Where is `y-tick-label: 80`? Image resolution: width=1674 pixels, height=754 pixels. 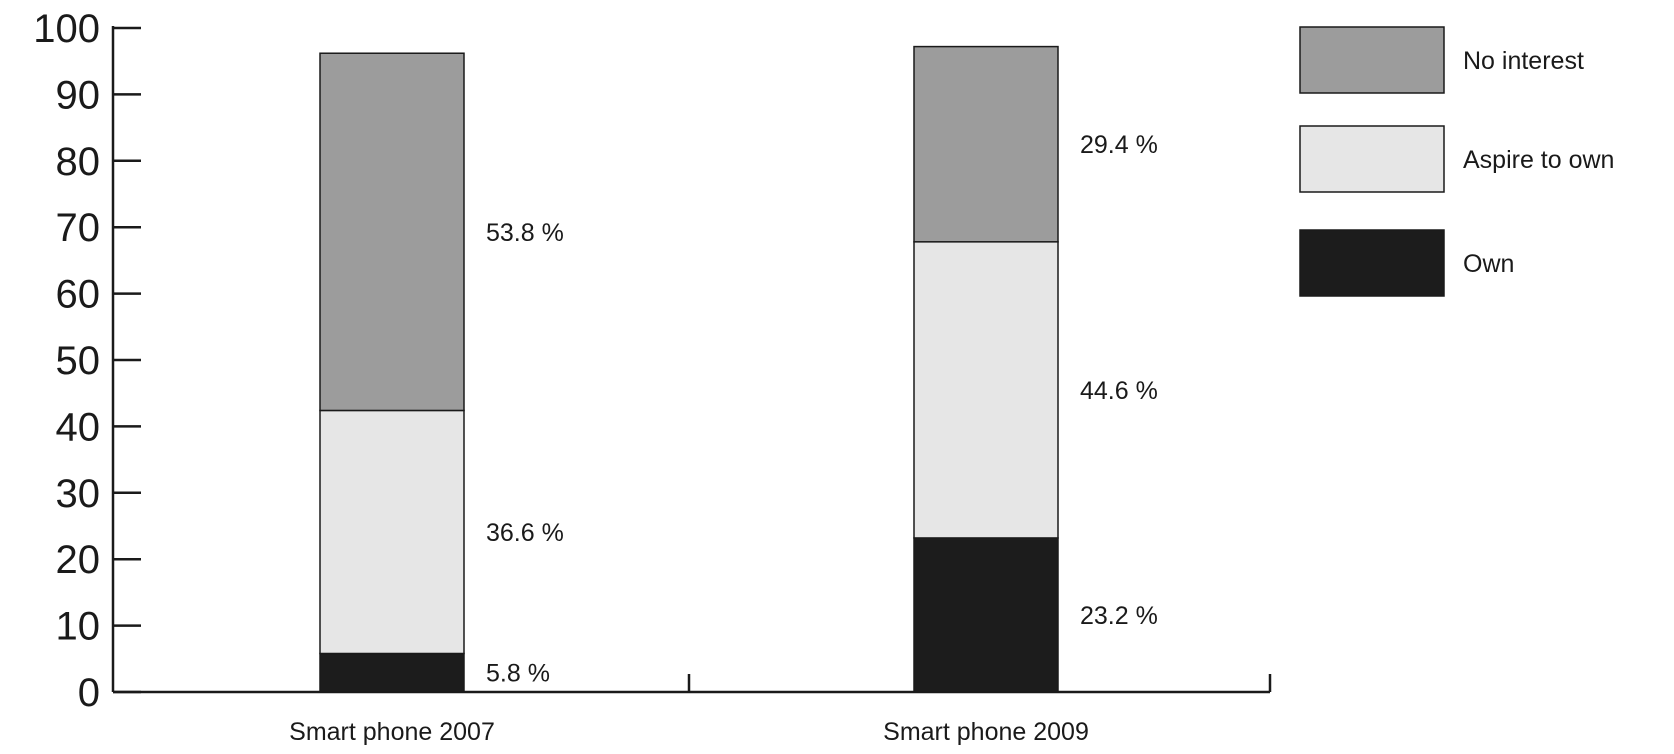 y-tick-label: 80 is located at coordinates (78, 162).